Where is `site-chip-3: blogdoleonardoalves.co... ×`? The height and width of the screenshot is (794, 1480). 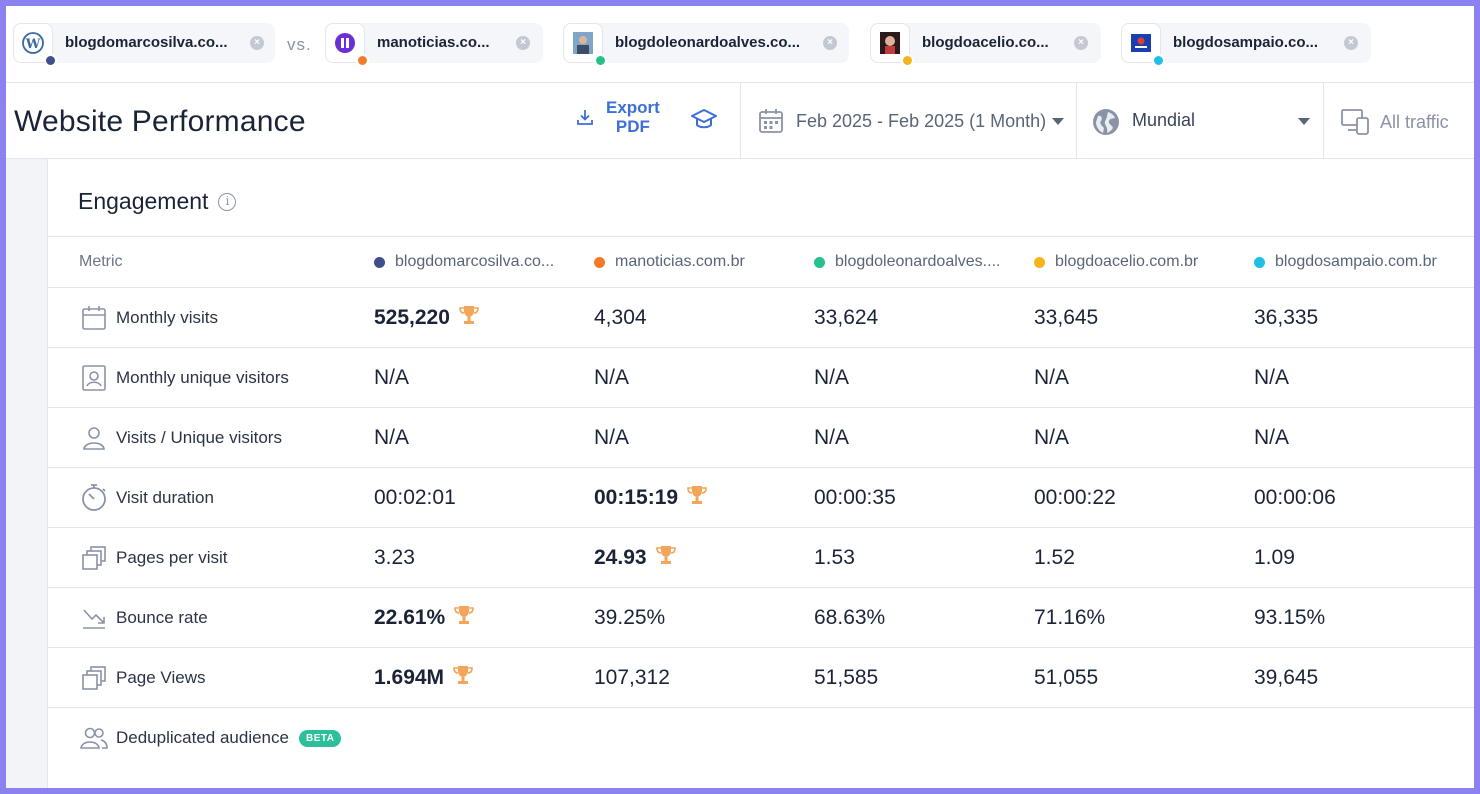 site-chip-3: blogdoleonardoalves.co... × is located at coordinates (706, 45).